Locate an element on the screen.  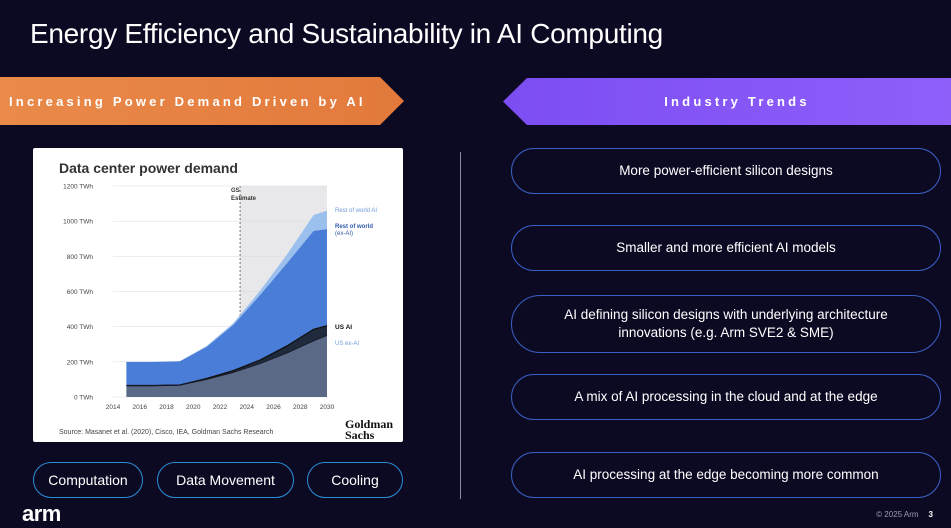
copyright-text: © 2025 Arm is located at coordinates (897, 514).